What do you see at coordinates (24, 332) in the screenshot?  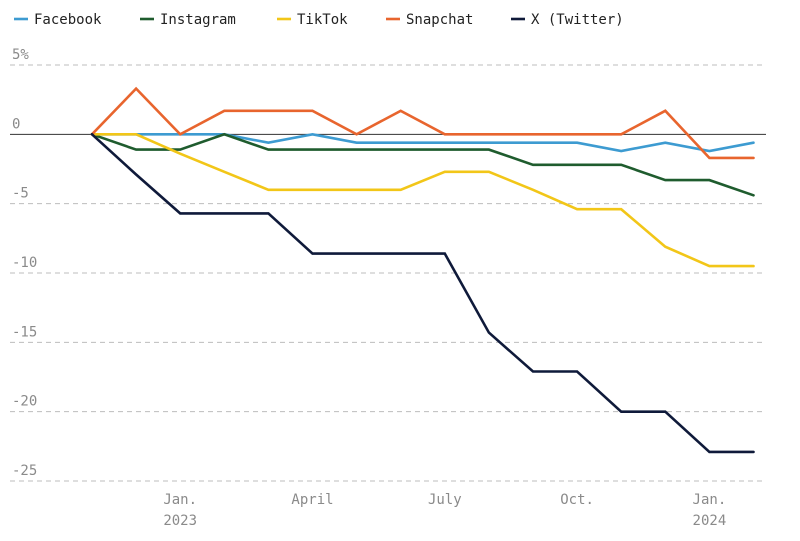 I see `y-tick-label: -15` at bounding box center [24, 332].